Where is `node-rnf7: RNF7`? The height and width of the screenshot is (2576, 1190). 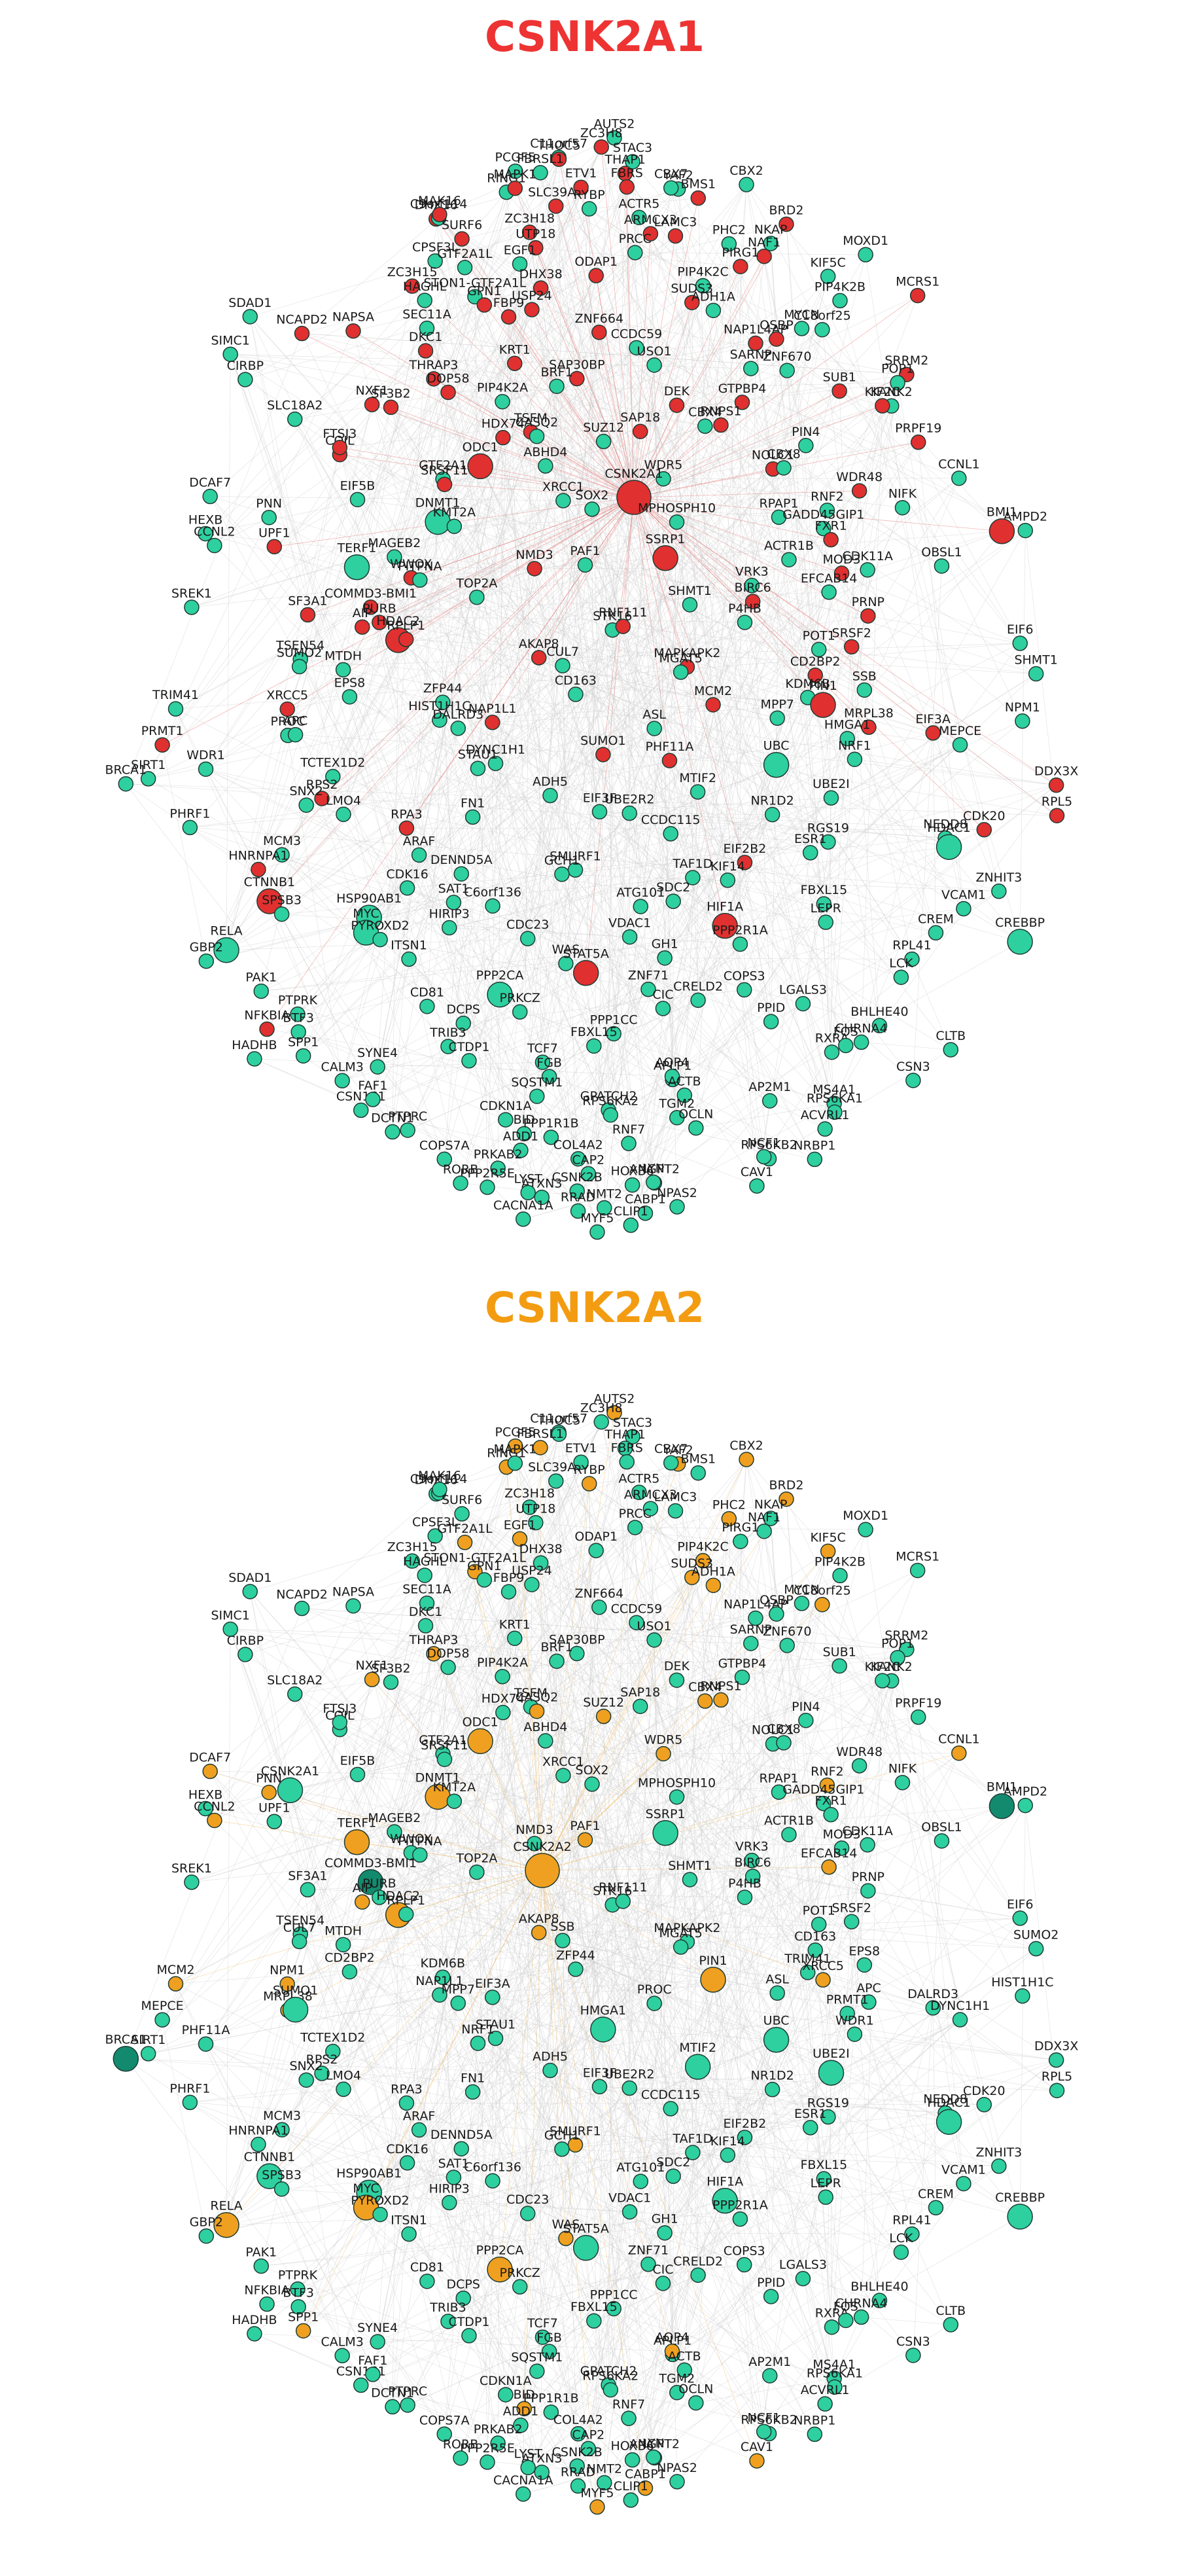 node-rnf7: RNF7 is located at coordinates (628, 2411).